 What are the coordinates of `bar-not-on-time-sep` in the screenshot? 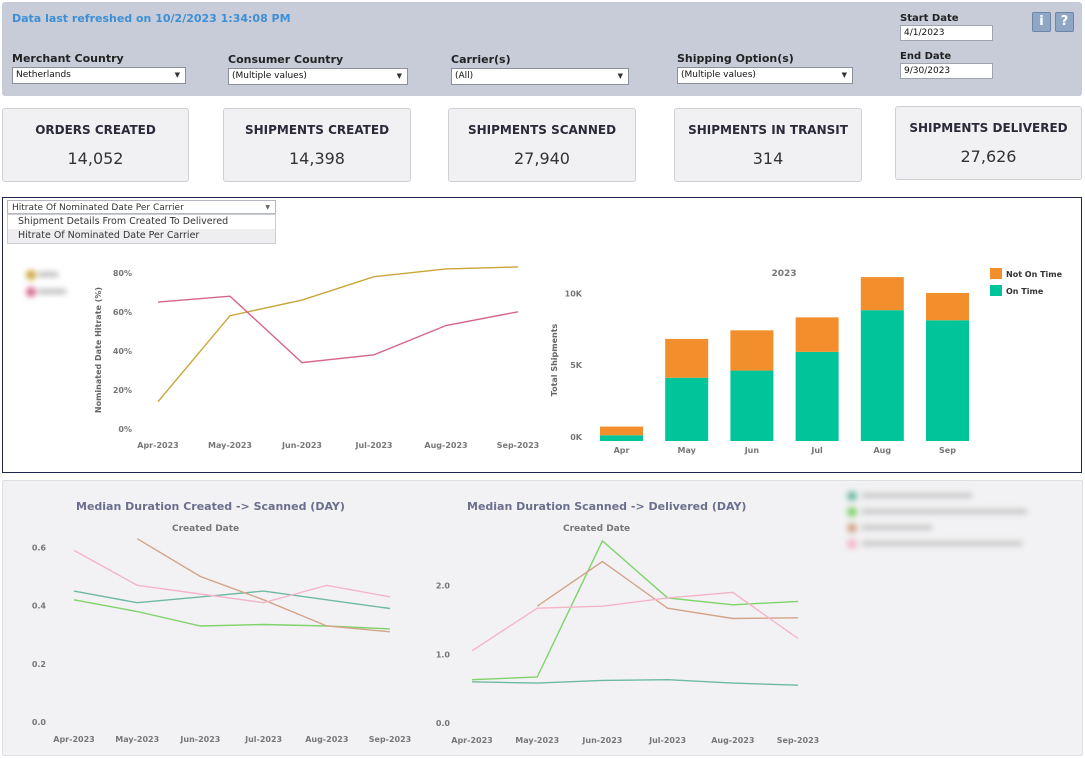 It's located at (947, 306).